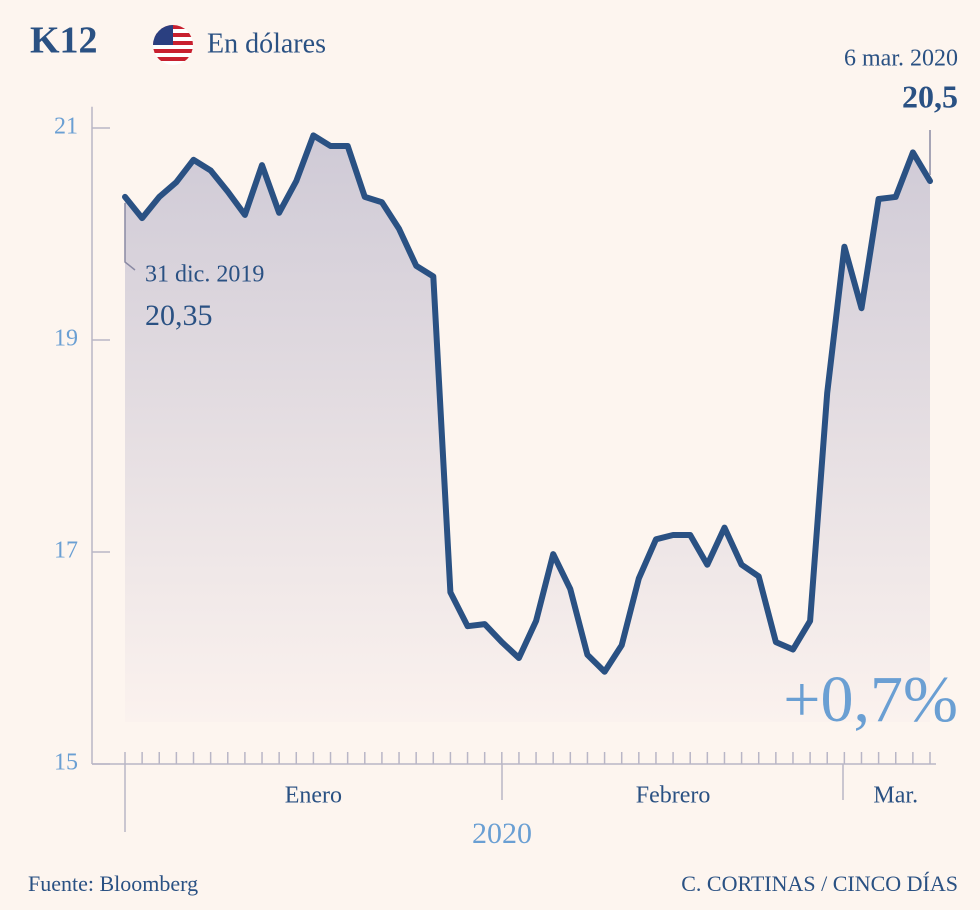  I want to click on y-tick-label: 19, so click(66, 339).